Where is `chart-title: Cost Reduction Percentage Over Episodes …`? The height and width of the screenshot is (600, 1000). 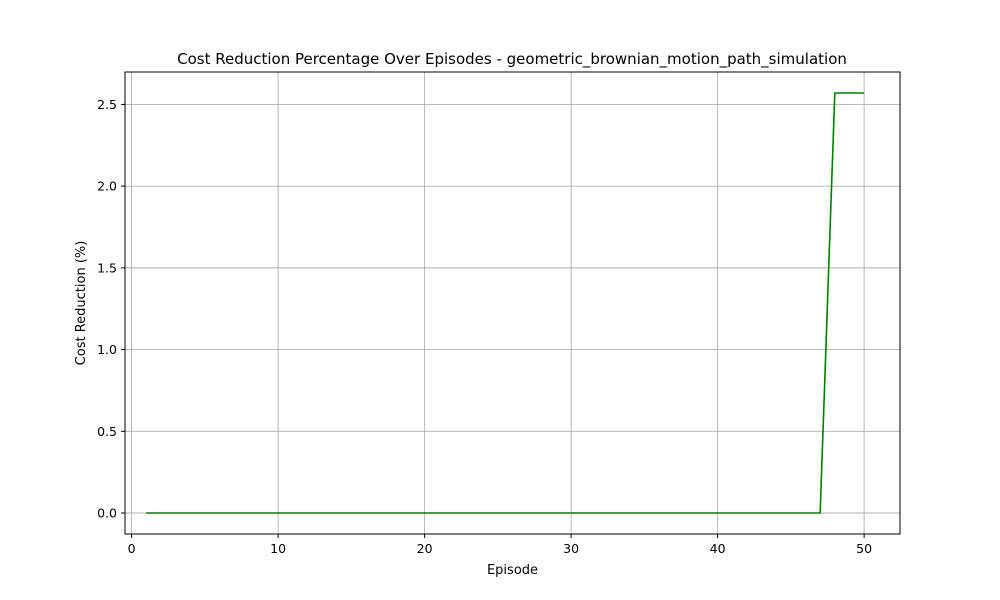 chart-title: Cost Reduction Percentage Over Episodes … is located at coordinates (512, 59).